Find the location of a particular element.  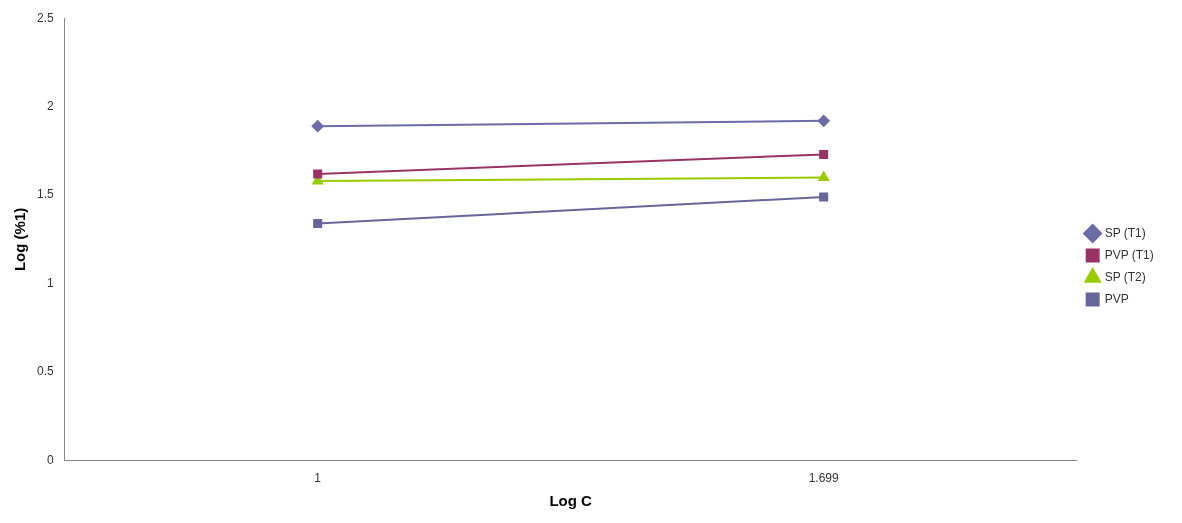

legend-label: PVP is located at coordinates (1116, 298).